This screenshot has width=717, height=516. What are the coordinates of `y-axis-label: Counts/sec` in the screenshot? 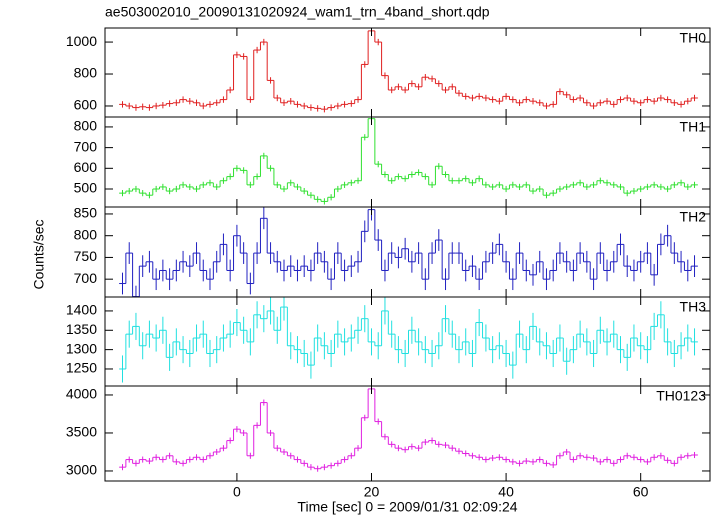 It's located at (39, 254).